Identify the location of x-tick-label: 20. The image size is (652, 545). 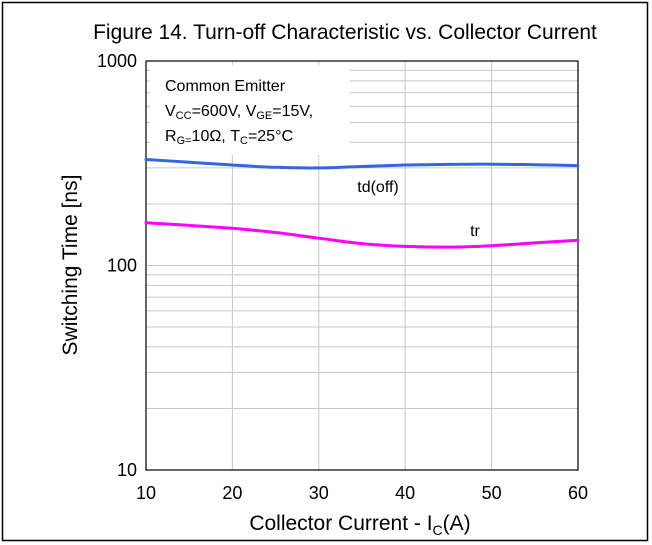
(232, 493).